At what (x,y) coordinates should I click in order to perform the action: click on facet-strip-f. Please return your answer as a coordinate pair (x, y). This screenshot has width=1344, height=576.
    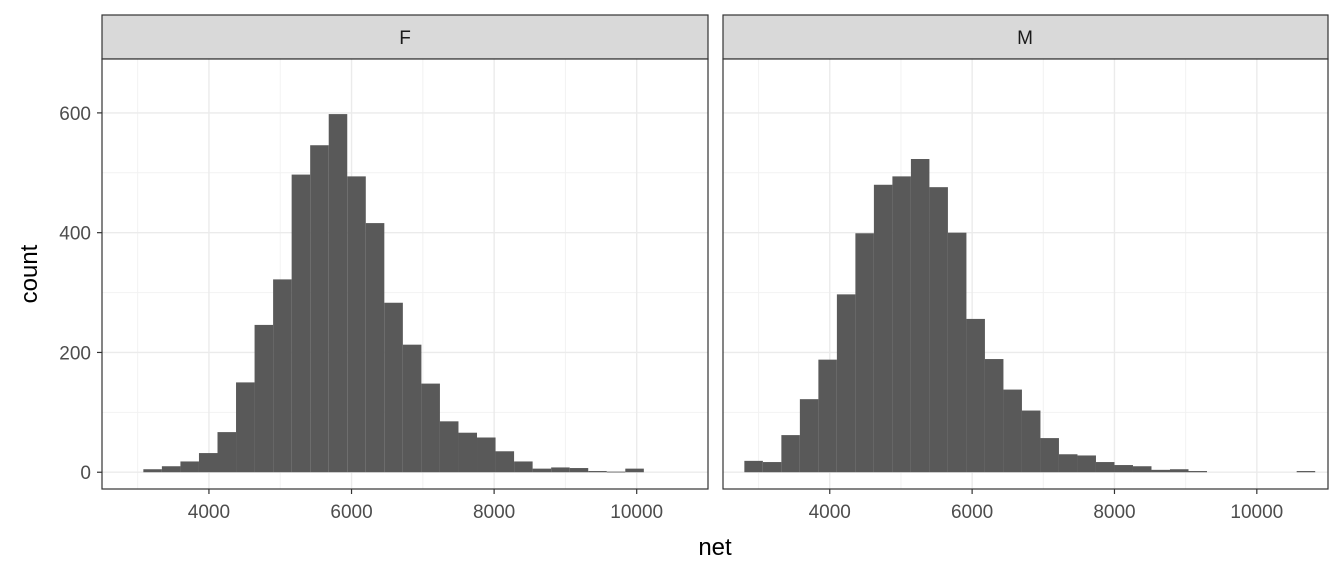
    Looking at the image, I should click on (405, 37).